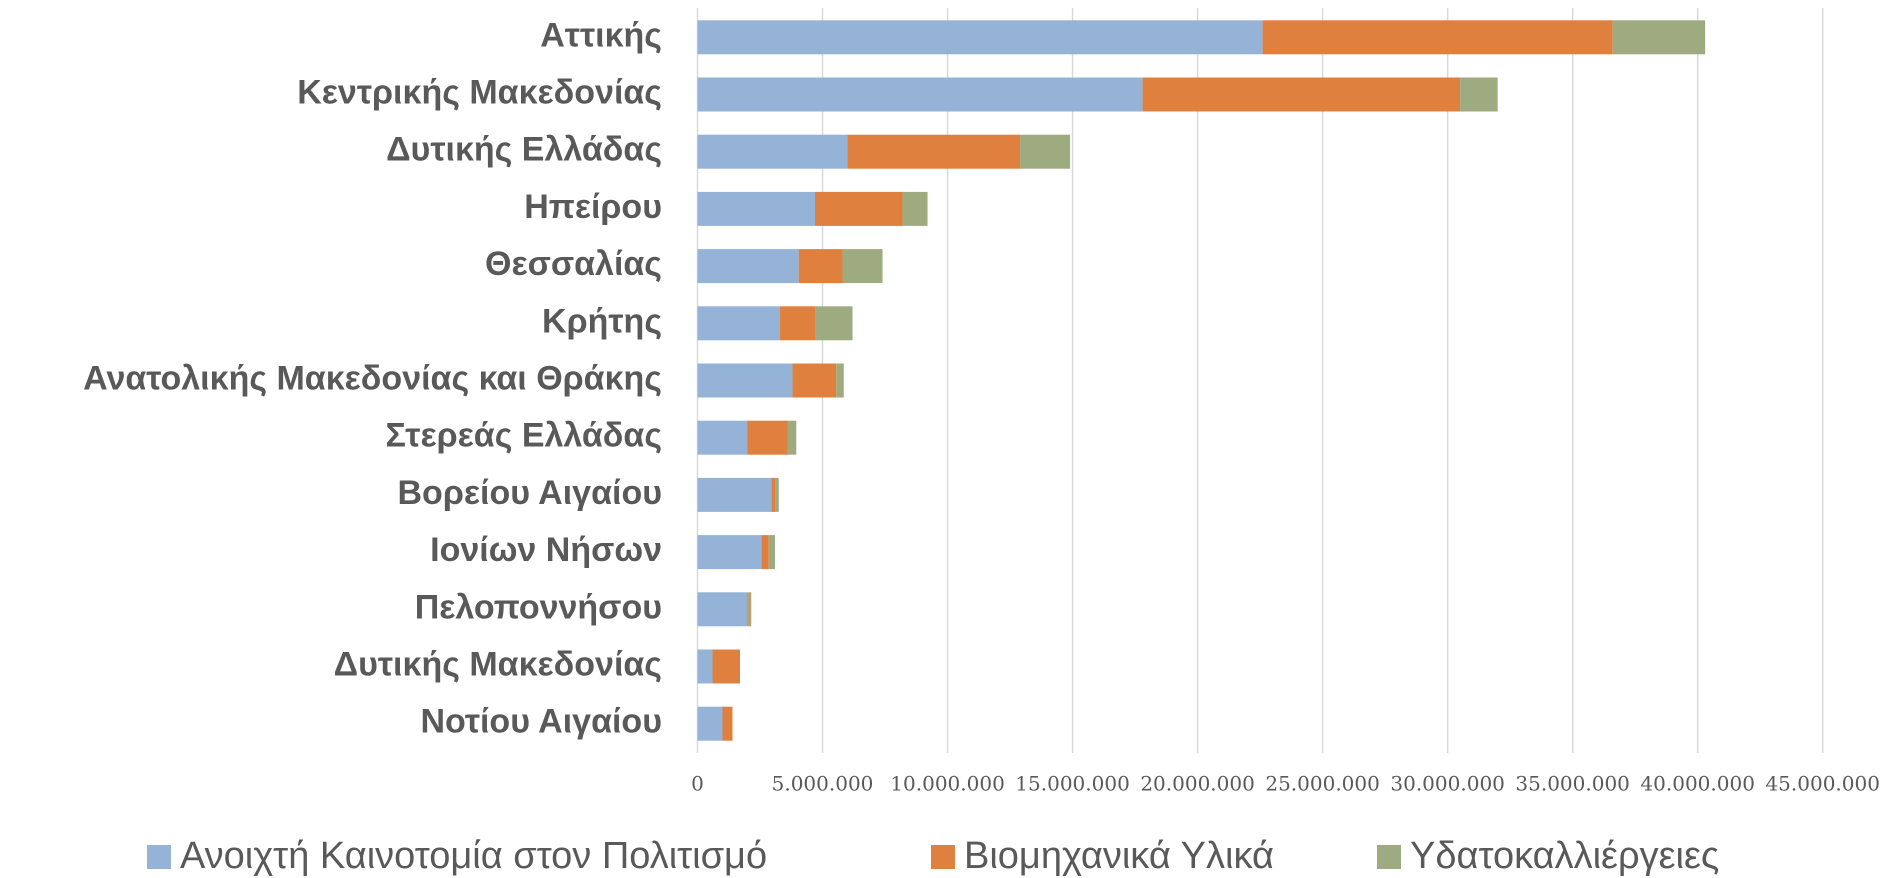  Describe the element at coordinates (697, 784) in the screenshot. I see `x-tick-label: 0` at that location.